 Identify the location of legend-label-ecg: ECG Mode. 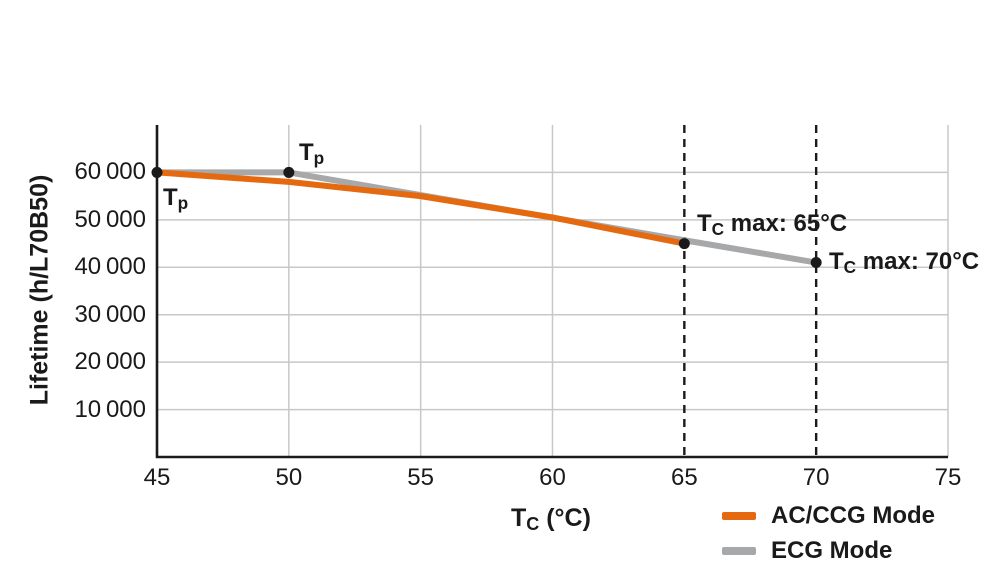
(832, 550).